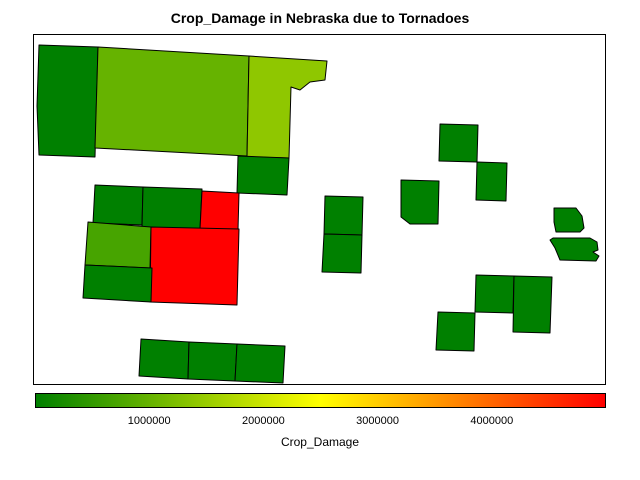 The width and height of the screenshot is (640, 480). Describe the element at coordinates (455, 331) in the screenshot. I see `county-c21` at that location.